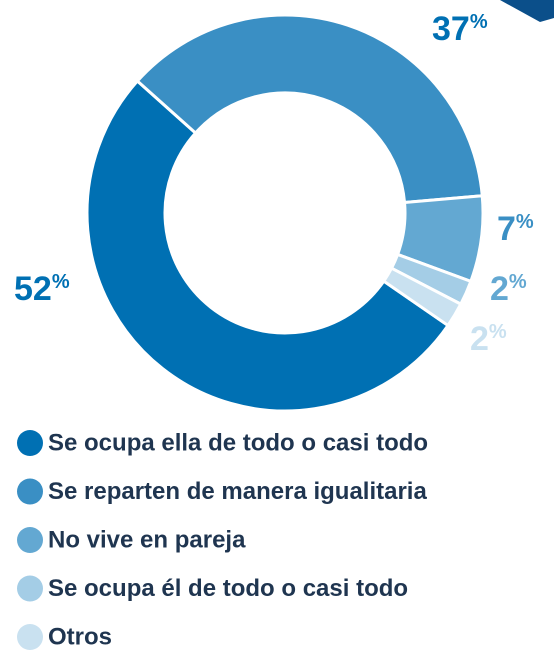 The height and width of the screenshot is (653, 554). I want to click on legend-label: Se reparten de manera igualitaria, so click(237, 491).